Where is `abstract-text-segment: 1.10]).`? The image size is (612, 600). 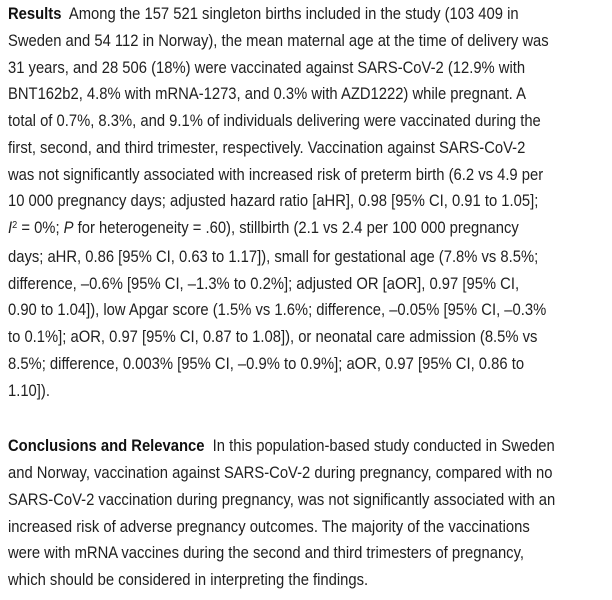
abstract-text-segment: 1.10]). is located at coordinates (29, 390).